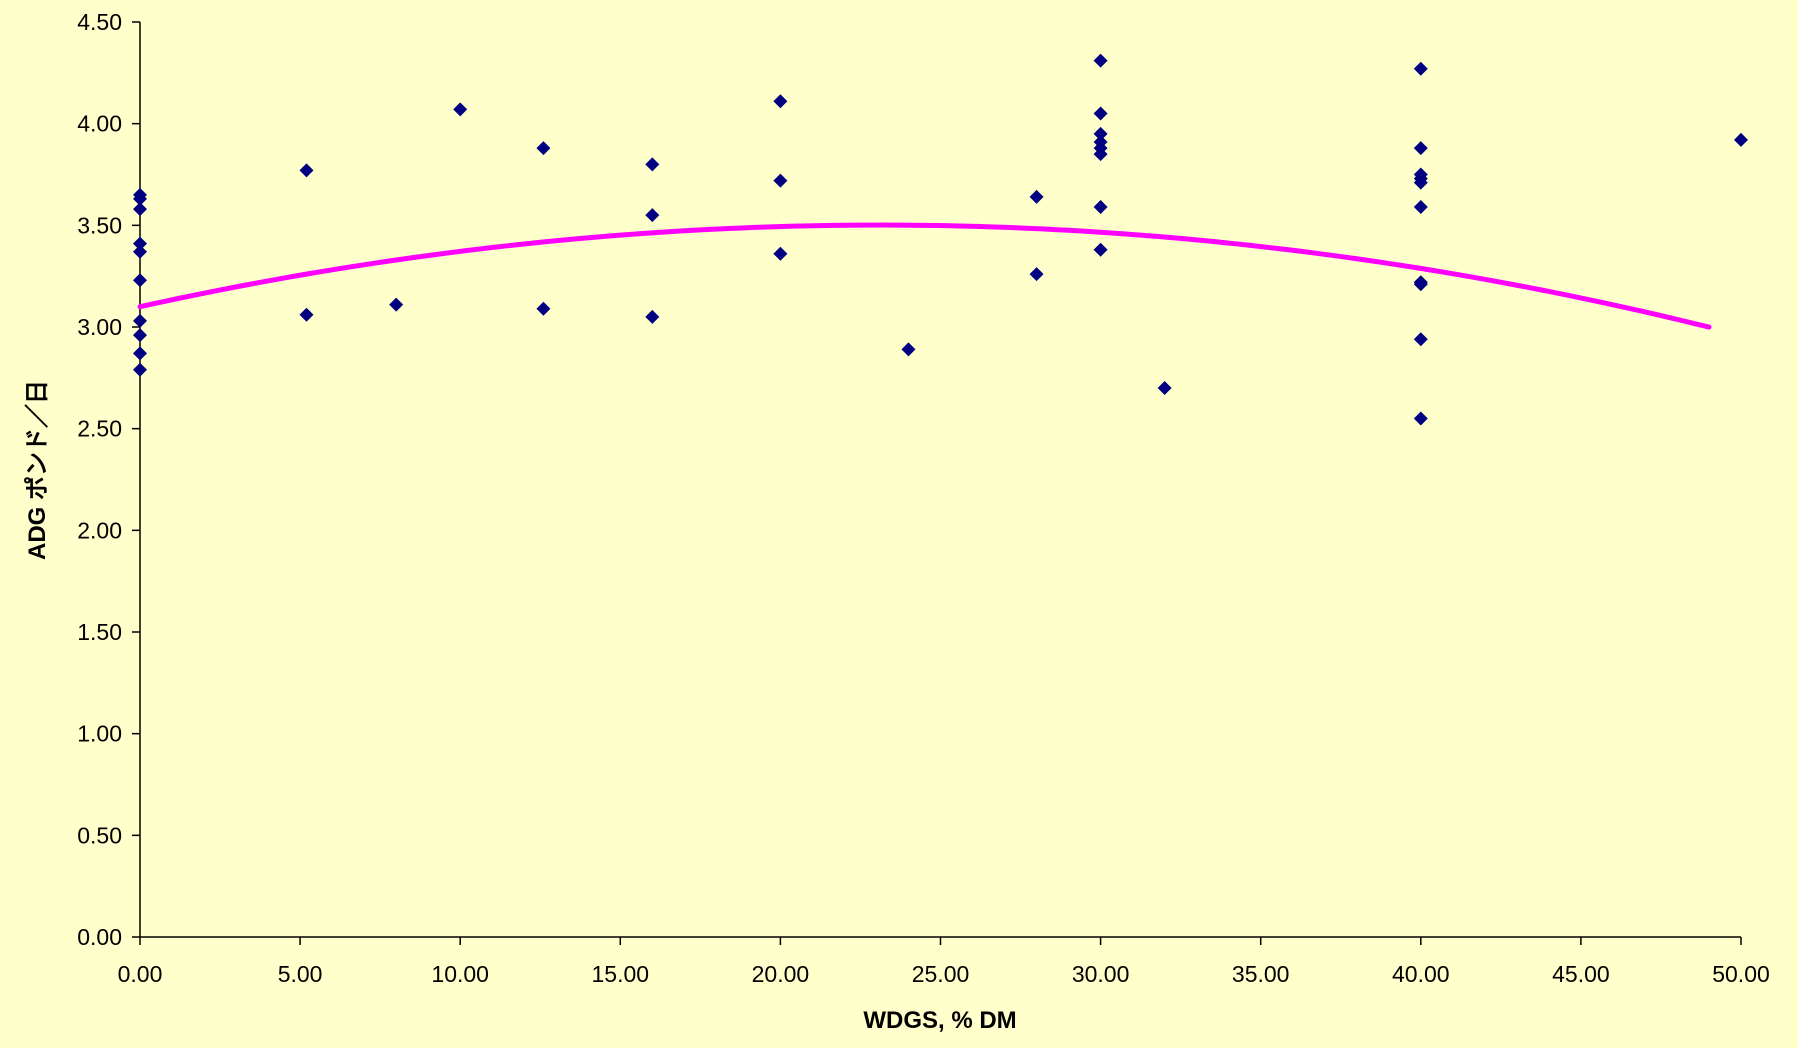 Image resolution: width=1798 pixels, height=1048 pixels. I want to click on x-tick-label: 15.00, so click(621, 974).